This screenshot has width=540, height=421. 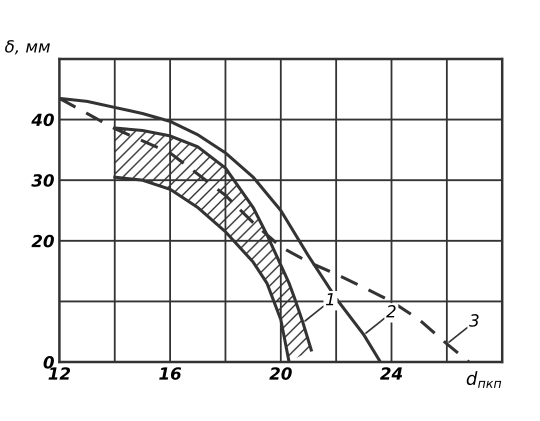 What do you see at coordinates (330, 299) in the screenshot?
I see `series-label: 1` at bounding box center [330, 299].